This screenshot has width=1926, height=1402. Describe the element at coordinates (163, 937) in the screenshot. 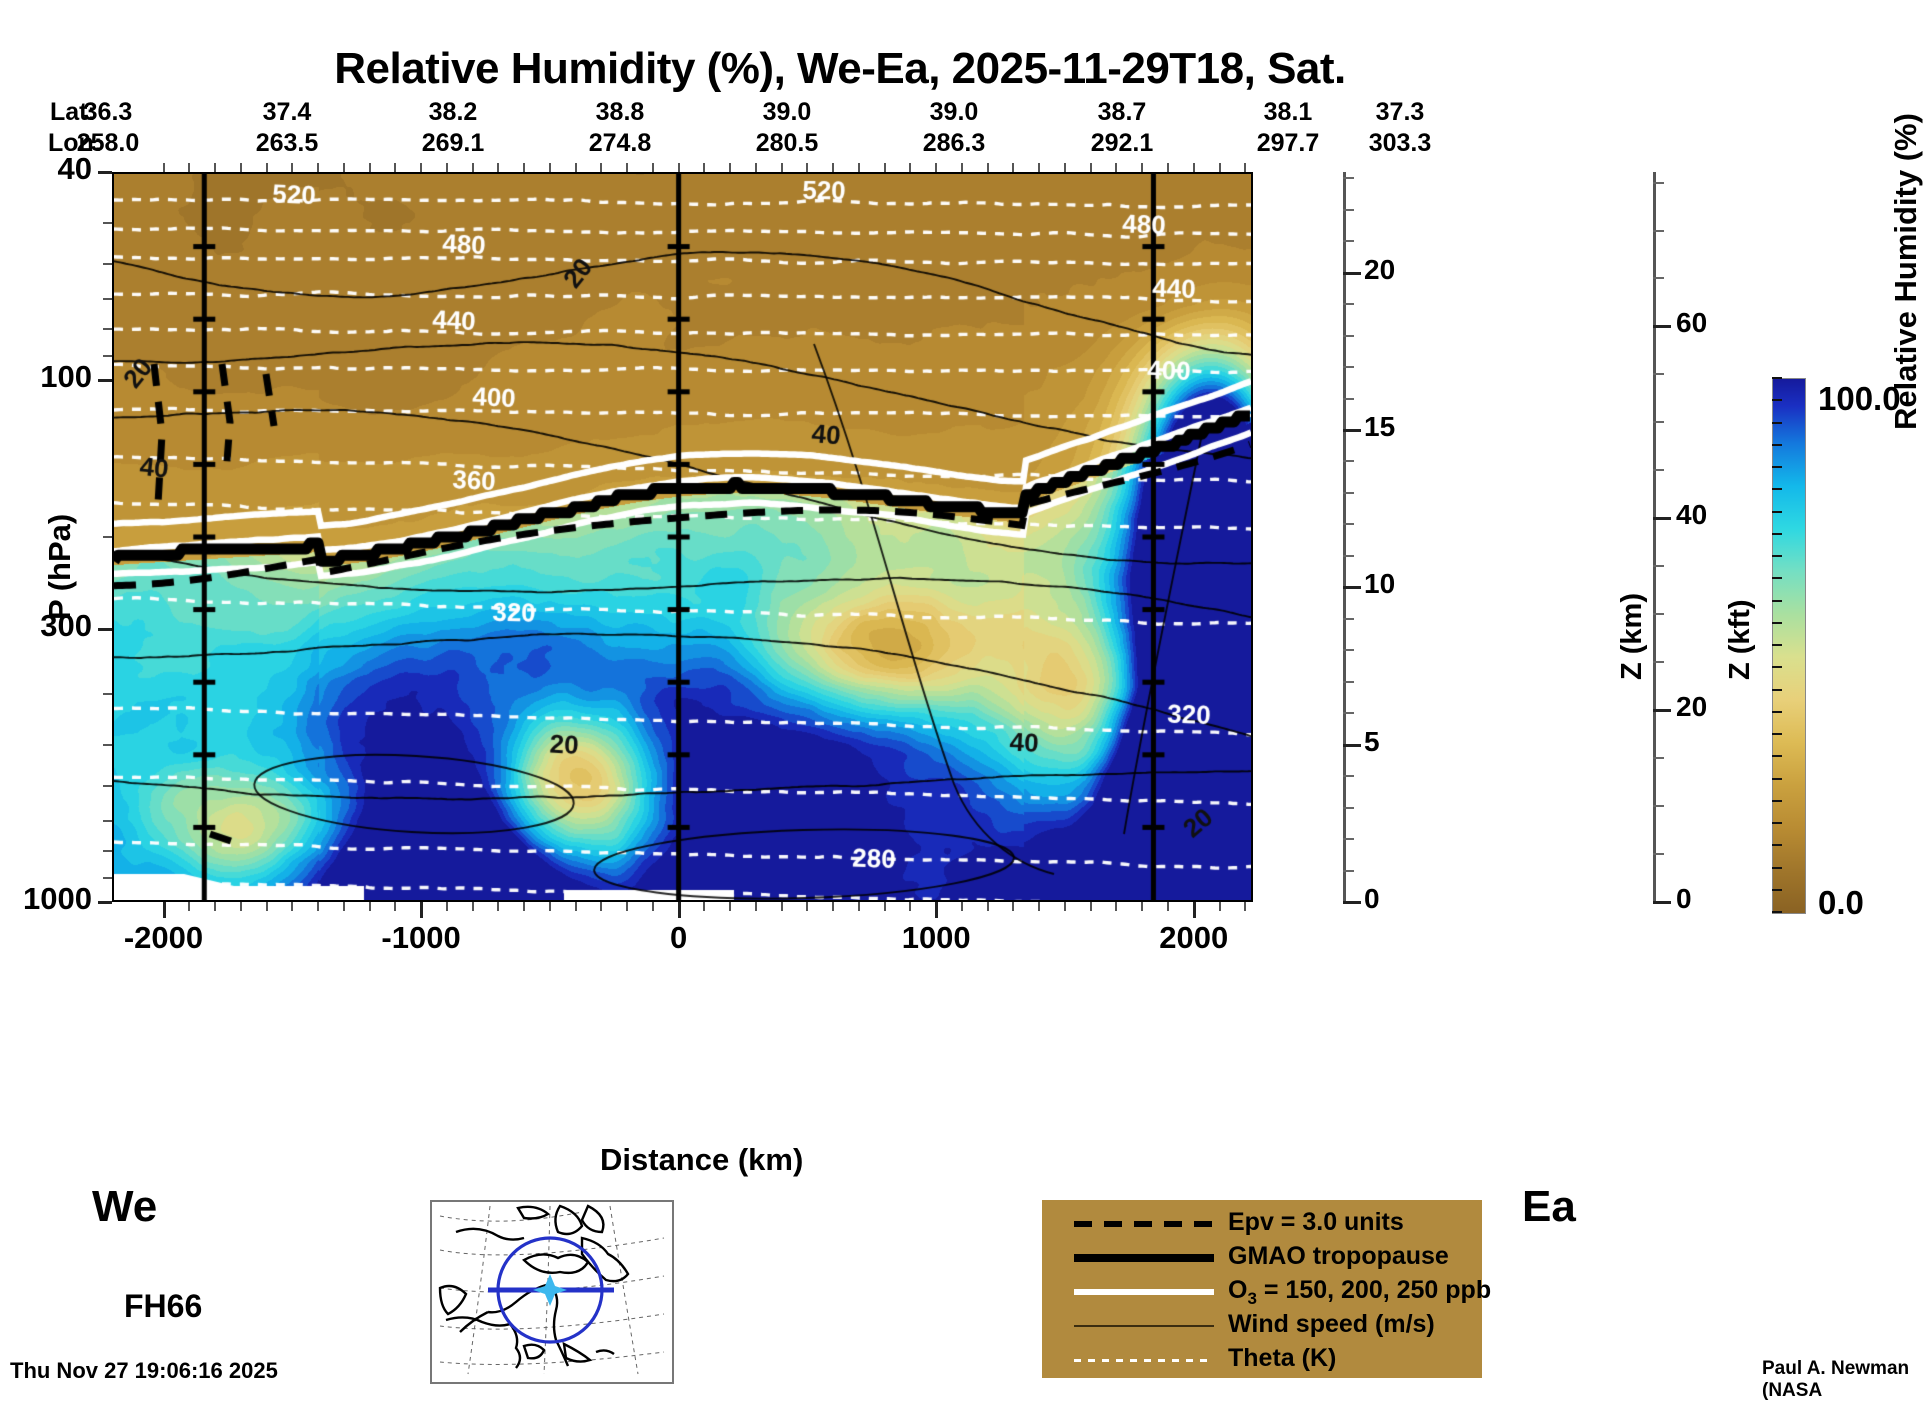

I see `x-axis-tick-label: -2000` at that location.